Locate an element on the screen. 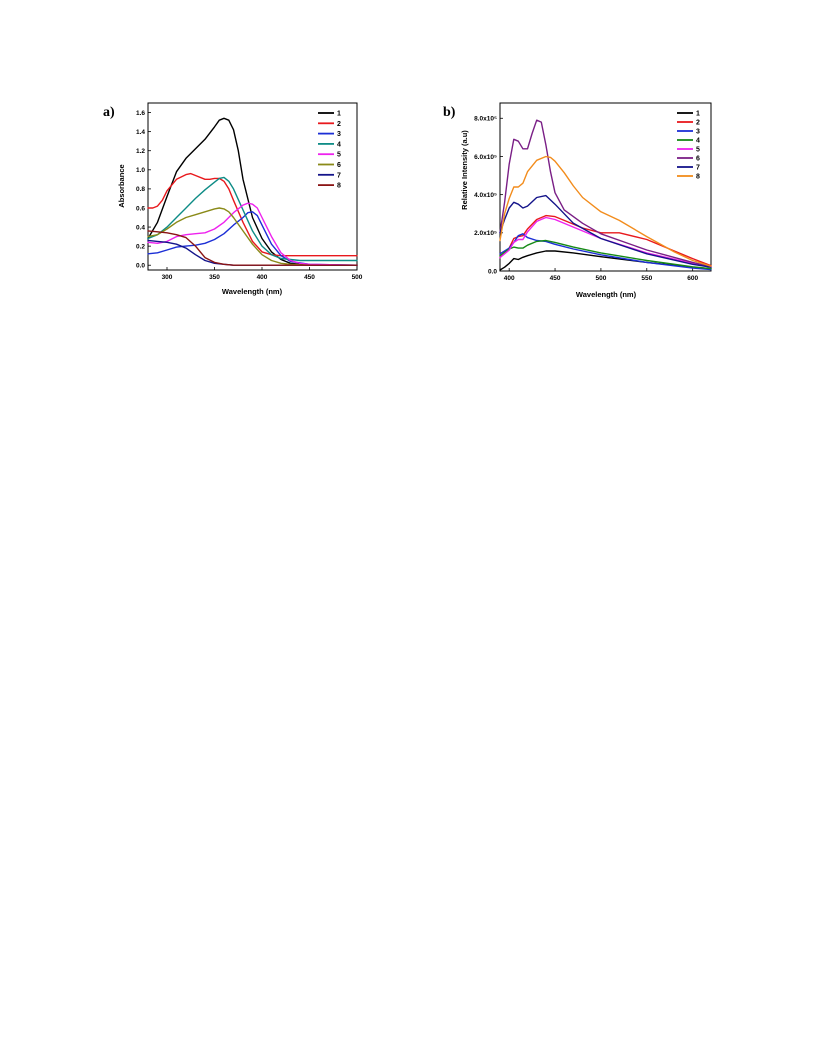 The width and height of the screenshot is (816, 1056). panel-b-plot-frame is located at coordinates (605, 187).